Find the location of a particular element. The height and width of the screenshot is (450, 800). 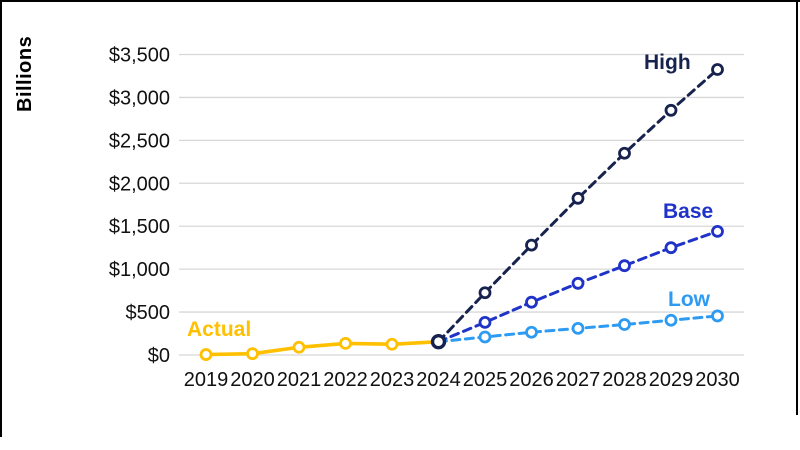

y-tick-label: $3,000 is located at coordinates (139, 98).